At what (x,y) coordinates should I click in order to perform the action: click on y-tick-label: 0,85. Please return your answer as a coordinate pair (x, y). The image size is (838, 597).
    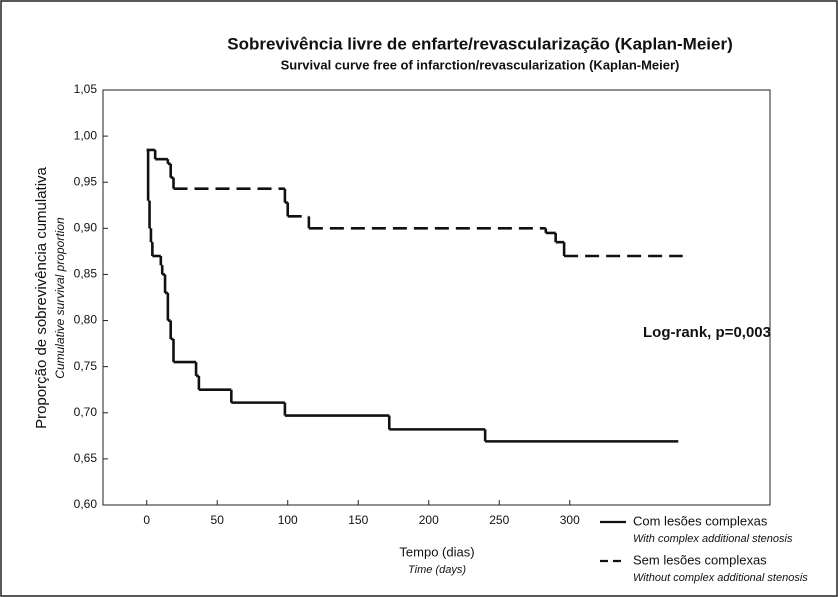
    Looking at the image, I should click on (86, 274).